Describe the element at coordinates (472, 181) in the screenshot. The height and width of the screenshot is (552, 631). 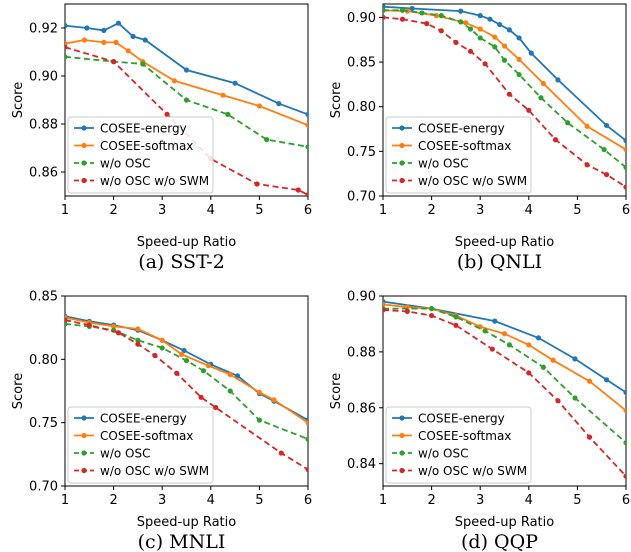
I see `legend-label-w-o-osc-w-o-swm: w/o OSC w/o SWM` at that location.